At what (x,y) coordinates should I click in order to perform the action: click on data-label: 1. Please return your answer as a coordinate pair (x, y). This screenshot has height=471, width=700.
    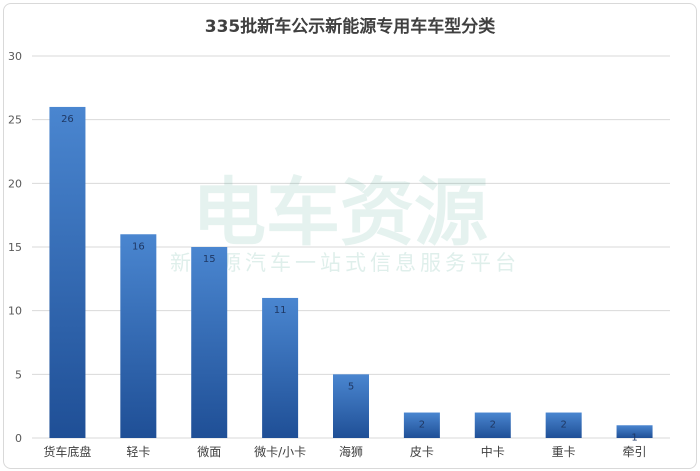
    Looking at the image, I should click on (634, 437).